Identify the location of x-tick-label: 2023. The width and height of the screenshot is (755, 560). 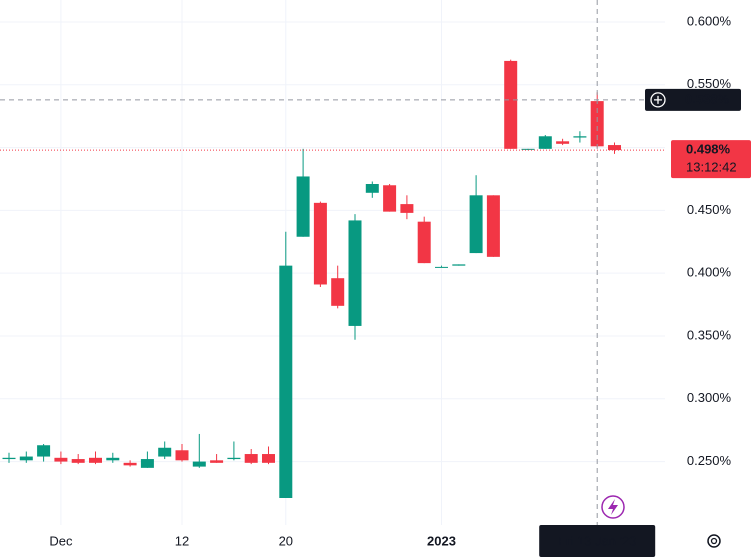
(441, 540).